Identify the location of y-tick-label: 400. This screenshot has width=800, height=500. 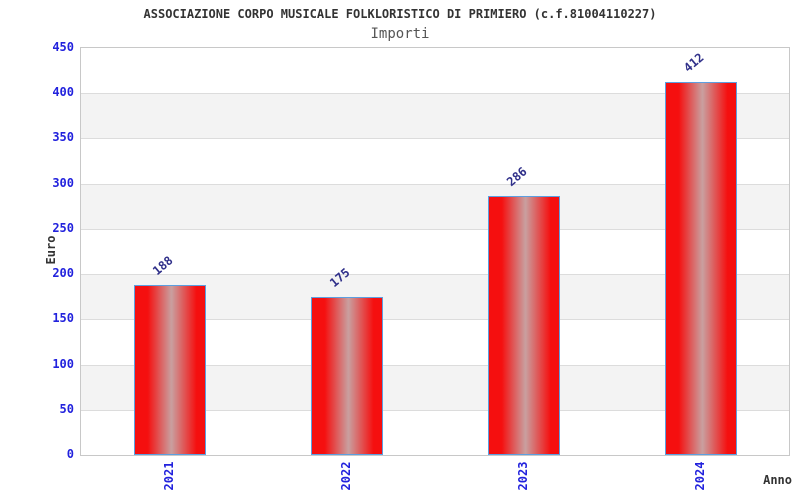
(63, 92).